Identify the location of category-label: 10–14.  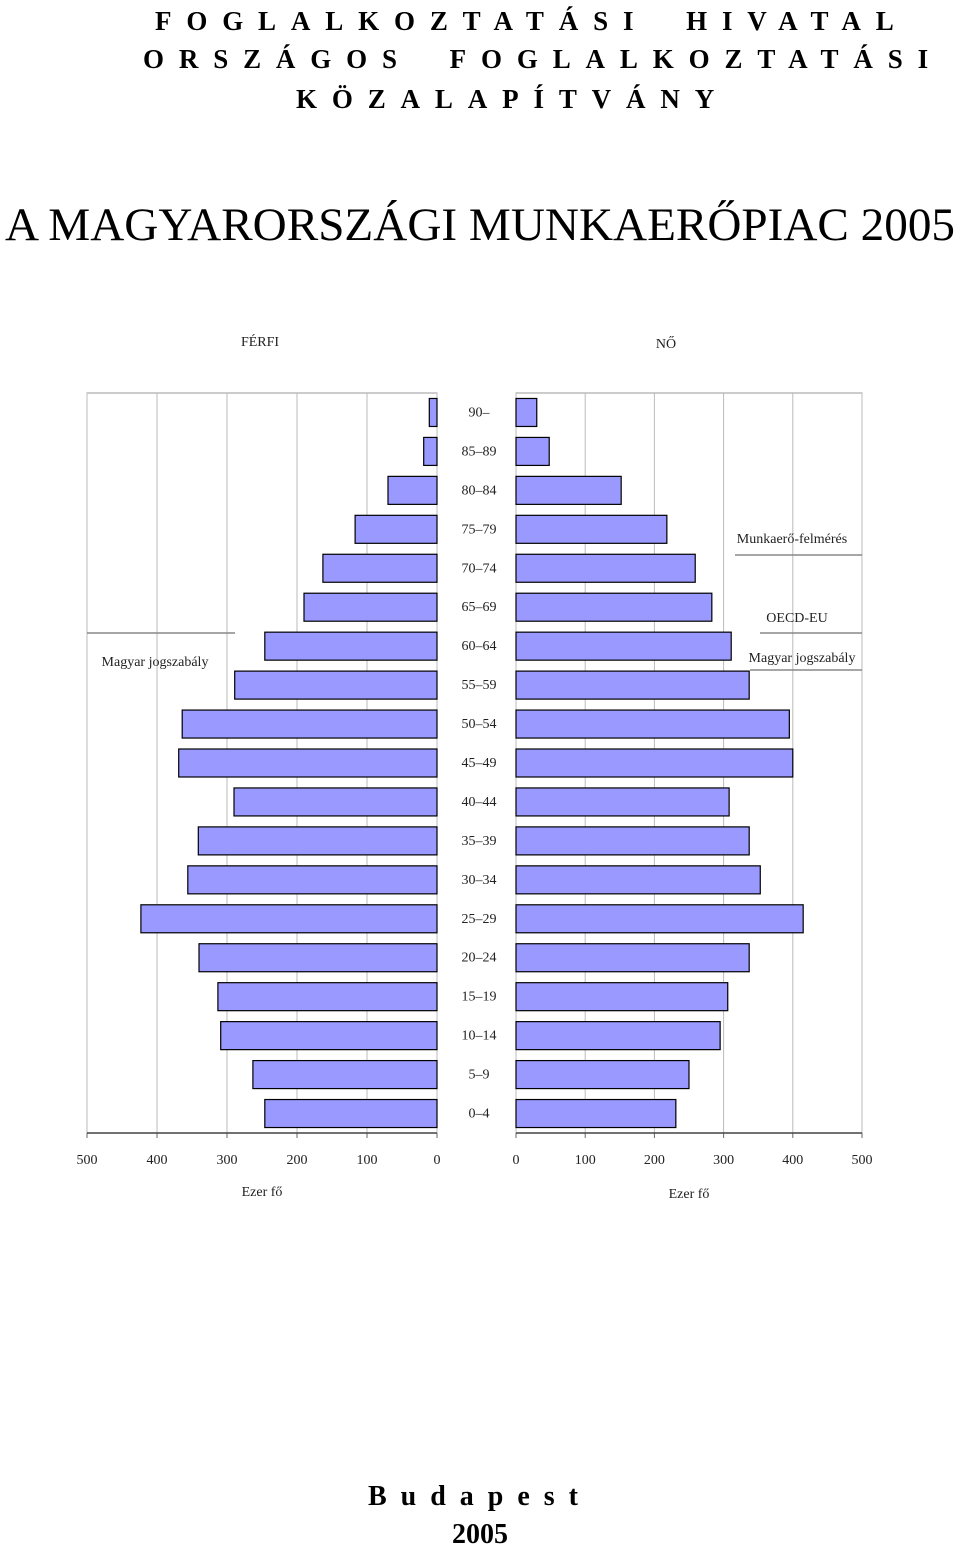
(479, 1036).